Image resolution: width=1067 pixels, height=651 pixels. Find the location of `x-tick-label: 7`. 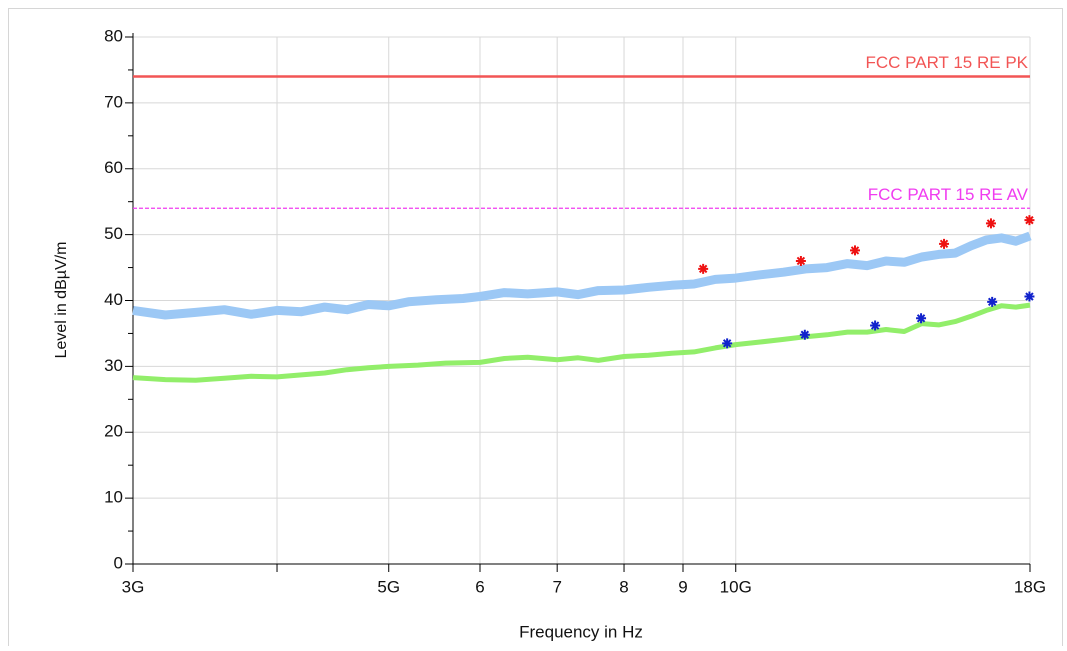

x-tick-label: 7 is located at coordinates (556, 586).